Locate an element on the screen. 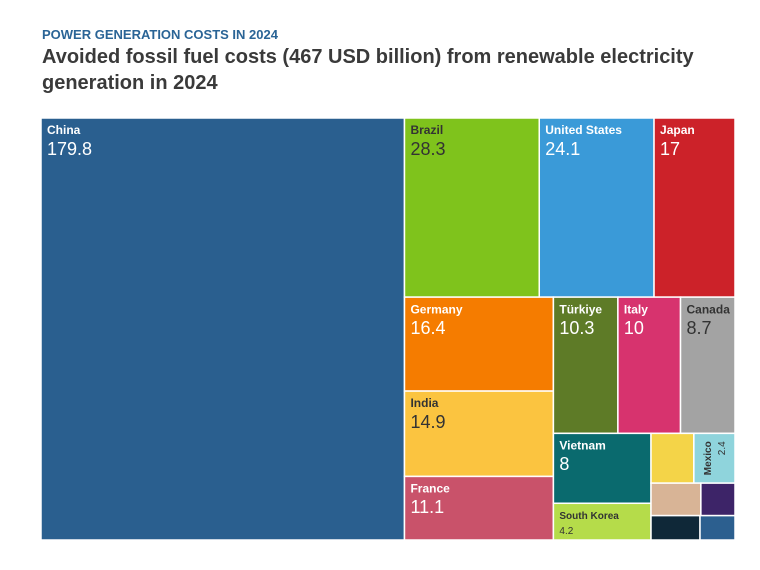 This screenshot has width=760, height=570. cell-label: Brazil is located at coordinates (426, 130).